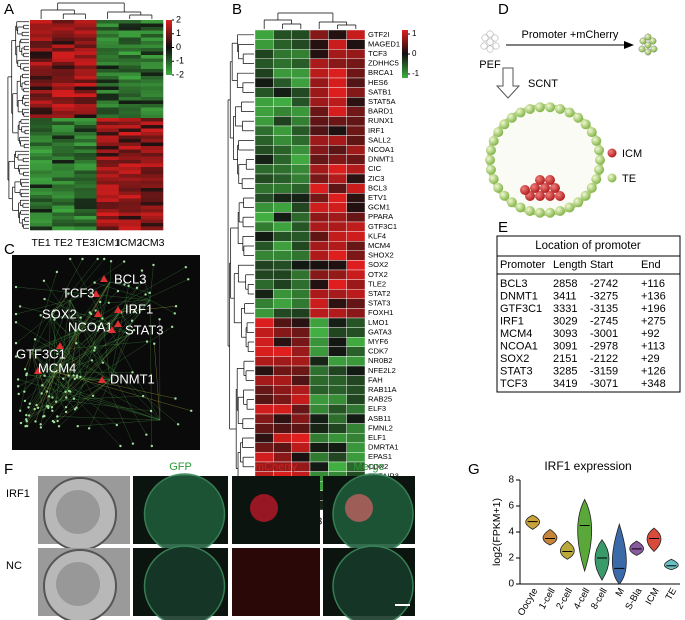 The image size is (685, 620). What do you see at coordinates (377, 197) in the screenshot?
I see `gene-label: ETV1` at bounding box center [377, 197].